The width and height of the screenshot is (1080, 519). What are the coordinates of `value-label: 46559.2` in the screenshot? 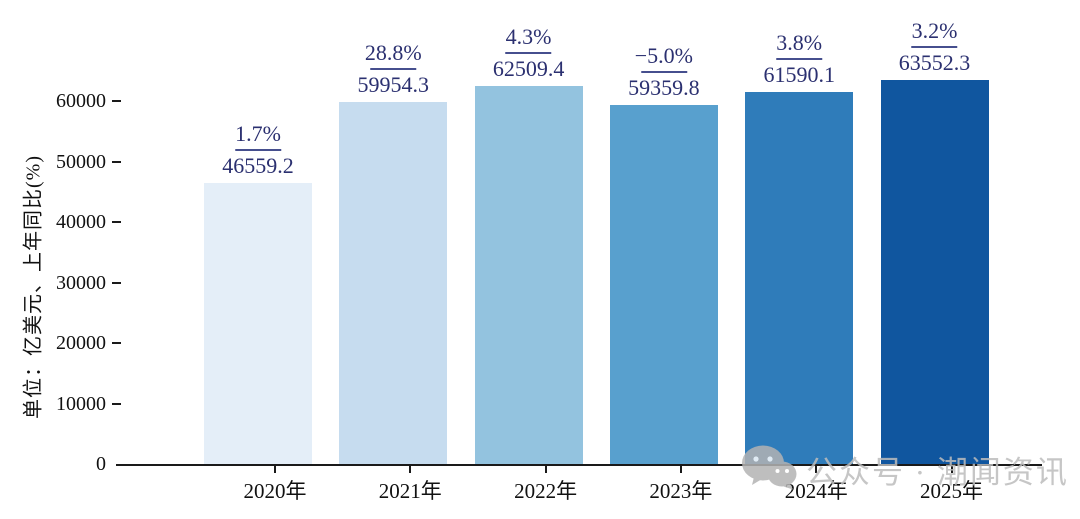 It's located at (258, 165).